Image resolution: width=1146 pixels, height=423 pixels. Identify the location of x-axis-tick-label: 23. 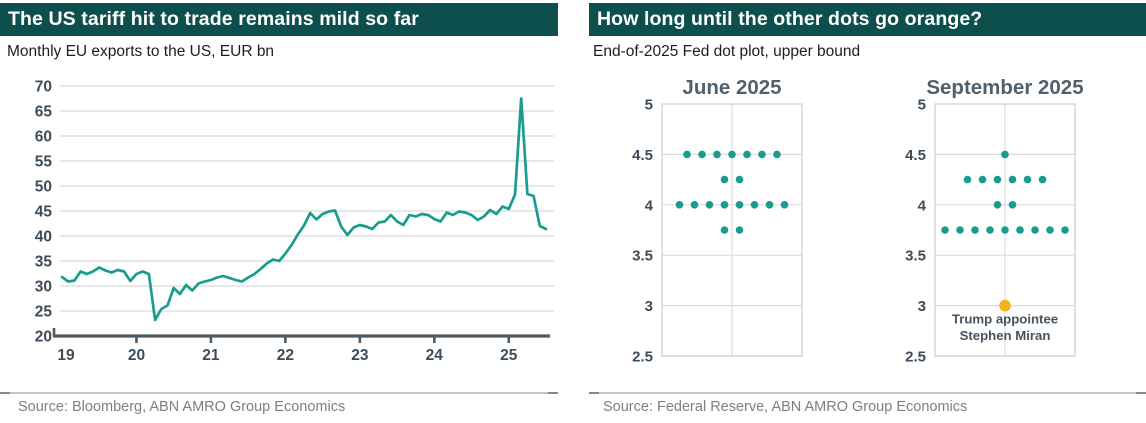
(360, 355).